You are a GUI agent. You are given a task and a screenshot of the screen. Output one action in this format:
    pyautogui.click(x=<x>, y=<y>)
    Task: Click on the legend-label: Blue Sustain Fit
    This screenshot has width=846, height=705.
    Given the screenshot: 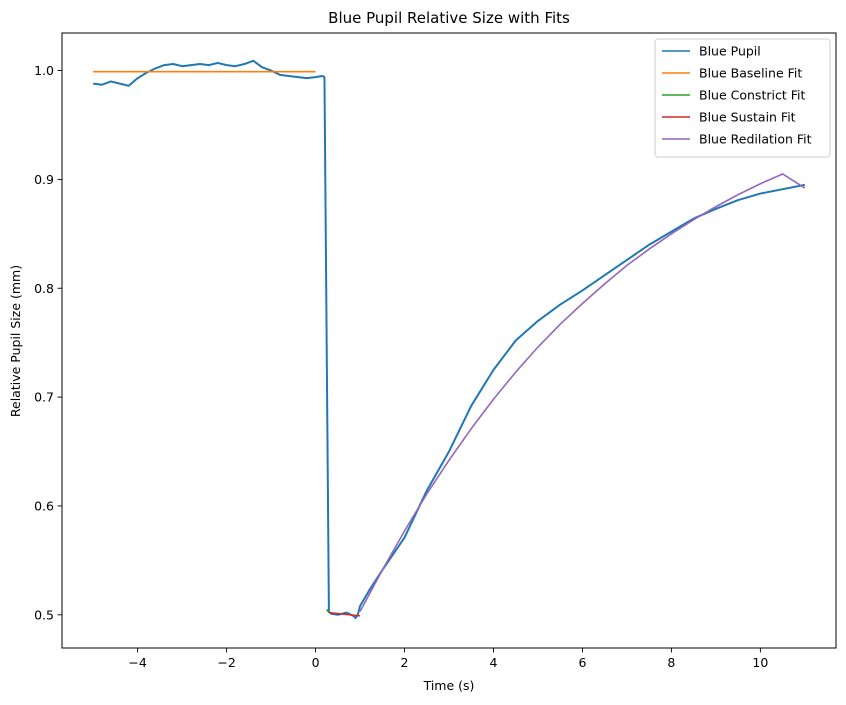 What is the action you would take?
    pyautogui.click(x=747, y=117)
    